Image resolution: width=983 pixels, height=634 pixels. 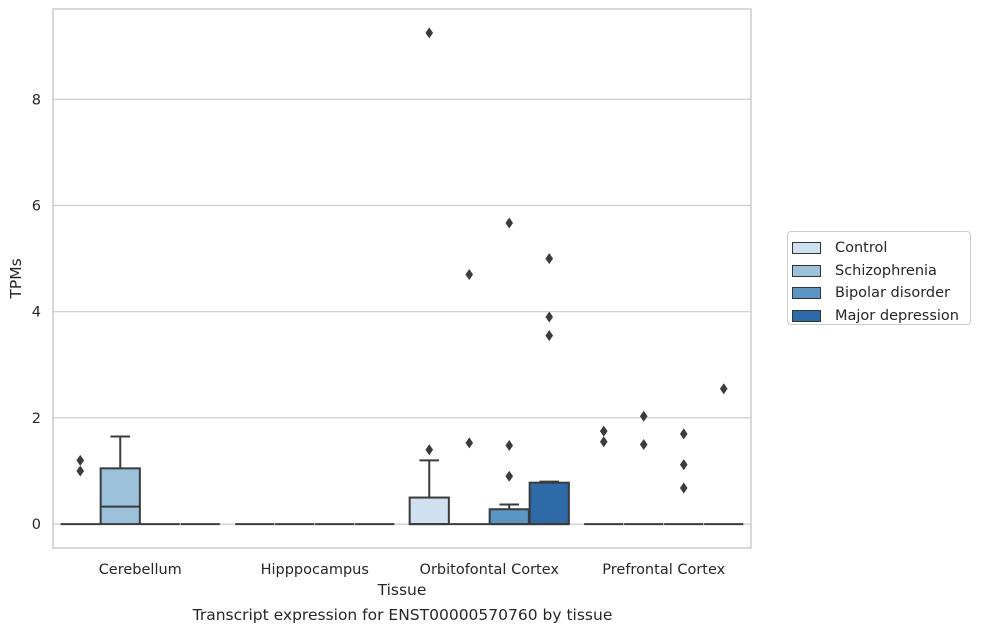 What do you see at coordinates (36, 206) in the screenshot?
I see `y-tick-label: 6` at bounding box center [36, 206].